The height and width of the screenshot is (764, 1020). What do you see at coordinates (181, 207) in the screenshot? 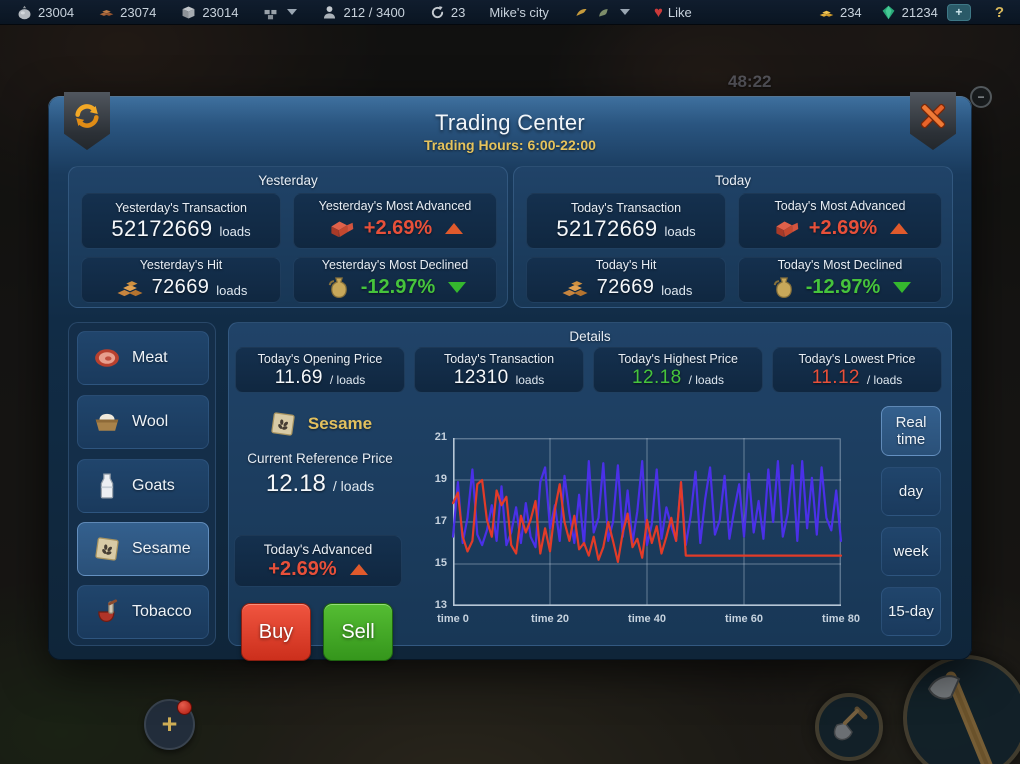
I see `stat-label: Yesterday's Transaction` at bounding box center [181, 207].